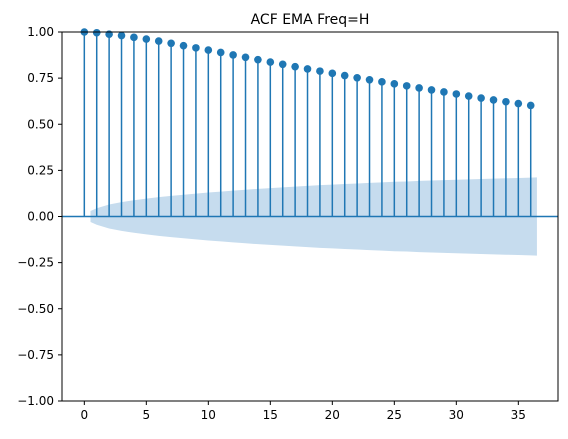 Image resolution: width=568 pixels, height=439 pixels. I want to click on x-tick-label: 15, so click(270, 415).